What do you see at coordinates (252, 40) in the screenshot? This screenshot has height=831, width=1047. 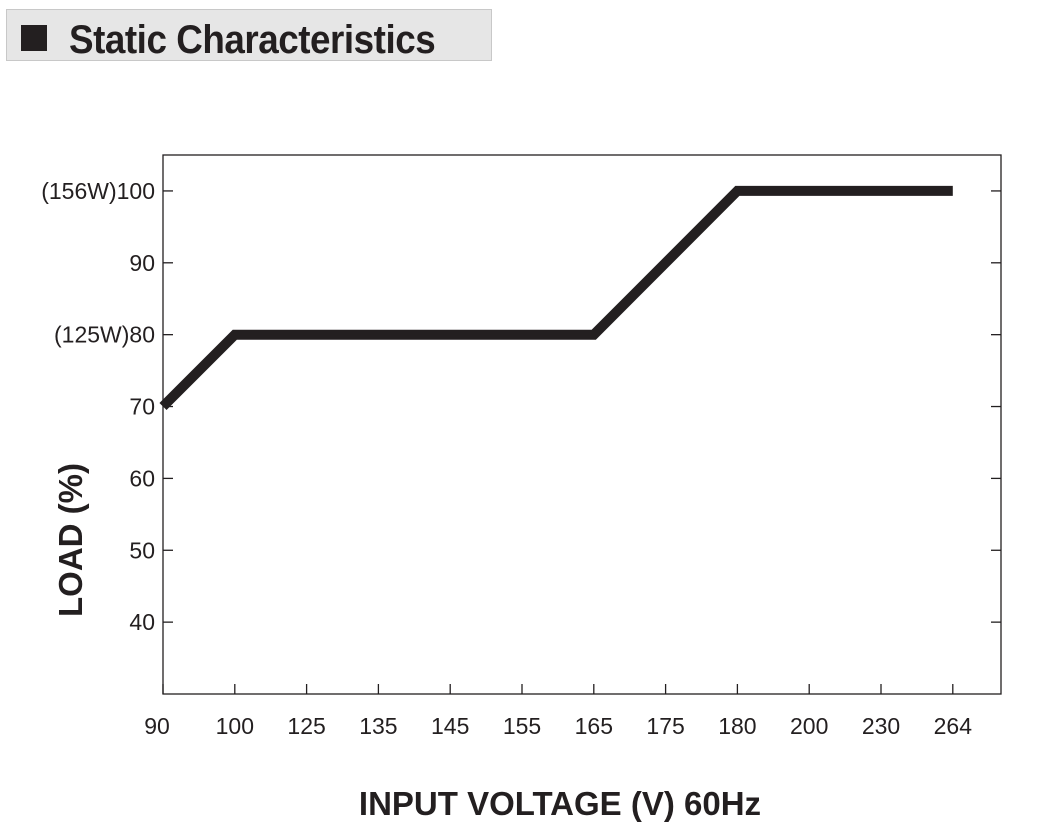 I see `section-title: Static Characteristics` at bounding box center [252, 40].